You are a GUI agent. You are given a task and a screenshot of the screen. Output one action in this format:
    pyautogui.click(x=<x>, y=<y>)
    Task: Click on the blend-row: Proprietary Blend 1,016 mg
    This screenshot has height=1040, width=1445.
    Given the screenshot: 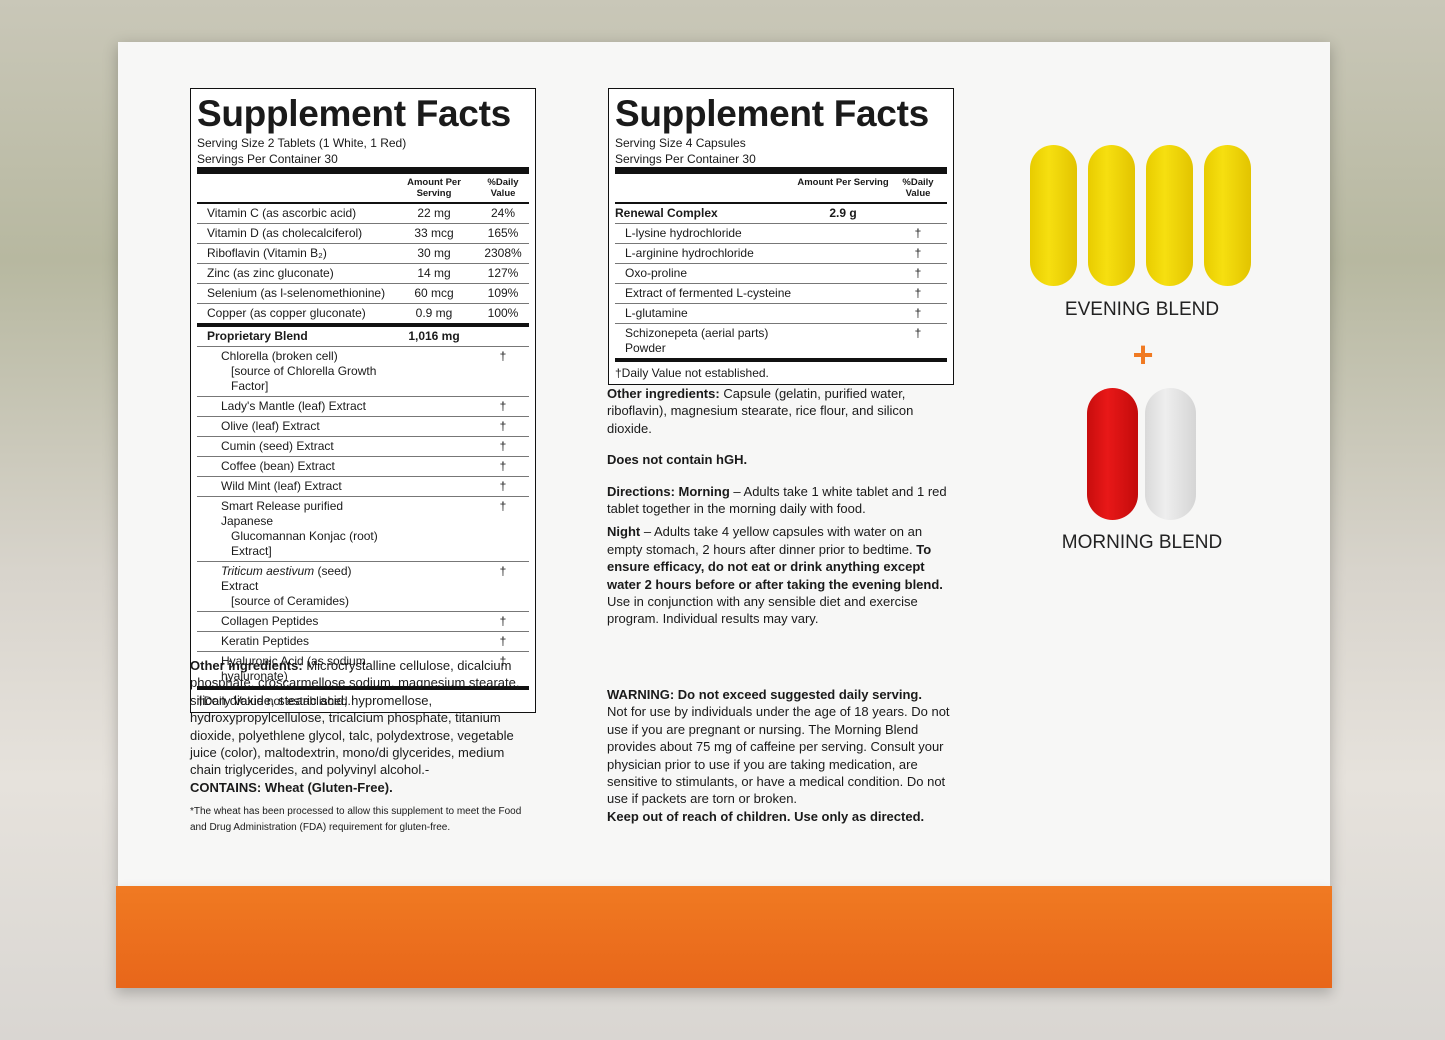 What is the action you would take?
    pyautogui.click(x=363, y=337)
    